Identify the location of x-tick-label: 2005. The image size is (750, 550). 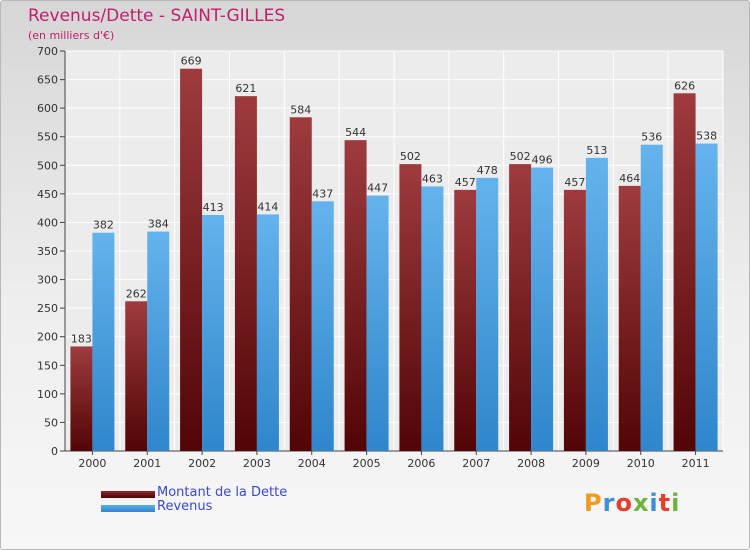
(367, 463).